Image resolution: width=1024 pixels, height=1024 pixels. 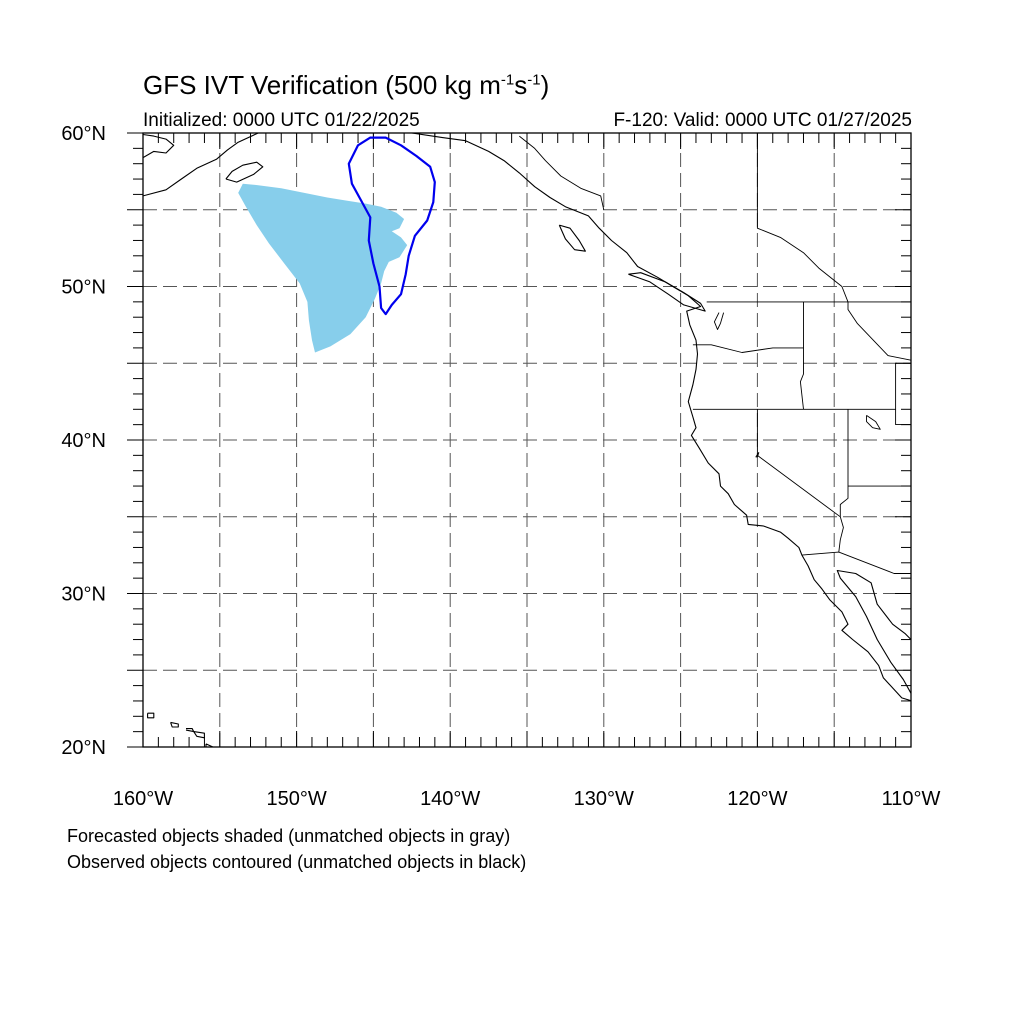 I want to click on longitude-labels: 160°W 150°W 140°W 130°W 120°W 110°W, so click(x=527, y=799).